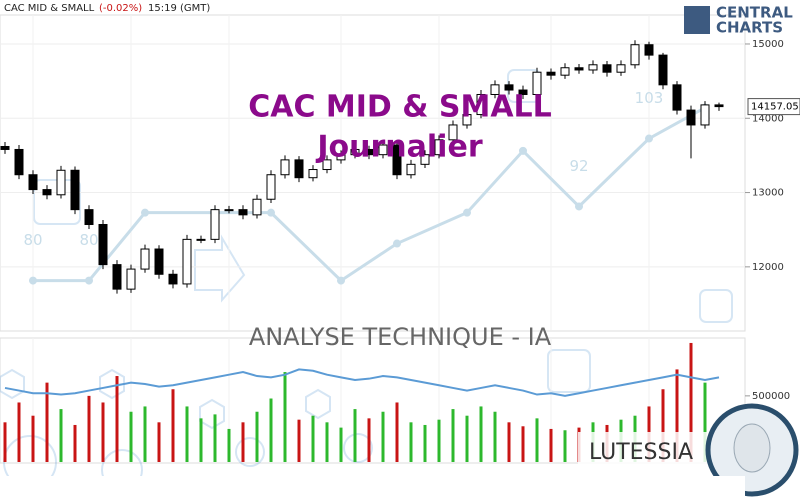  I want to click on last-price: 14157.05, so click(775, 107).